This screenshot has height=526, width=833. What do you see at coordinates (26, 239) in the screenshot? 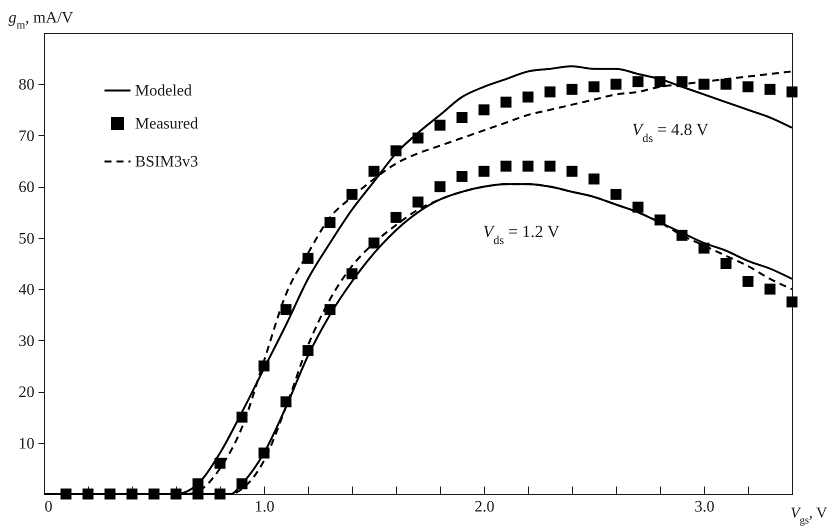
I see `y-tick-label: 50` at bounding box center [26, 239].